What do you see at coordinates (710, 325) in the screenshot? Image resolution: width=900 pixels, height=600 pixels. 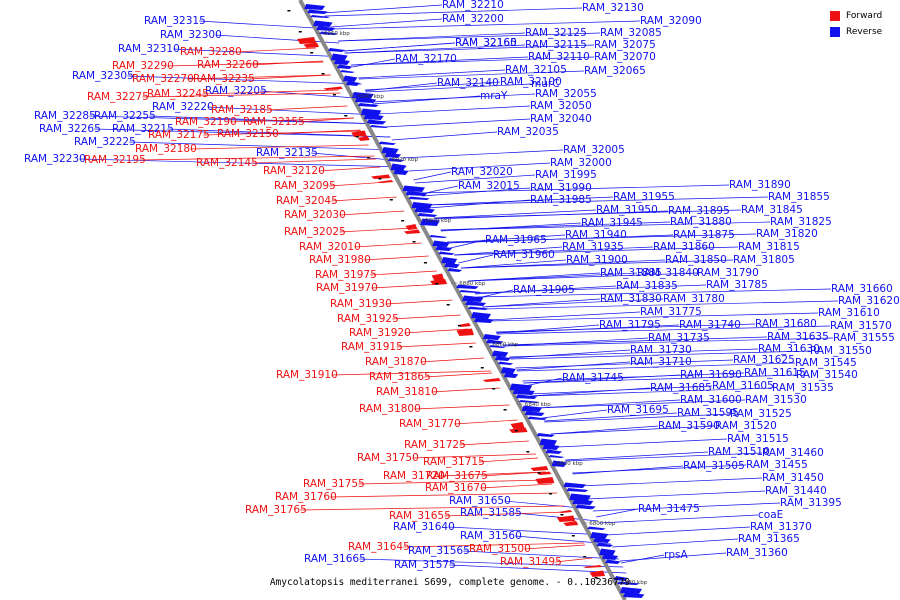 I see `gene-label: RAM_31740` at bounding box center [710, 325].